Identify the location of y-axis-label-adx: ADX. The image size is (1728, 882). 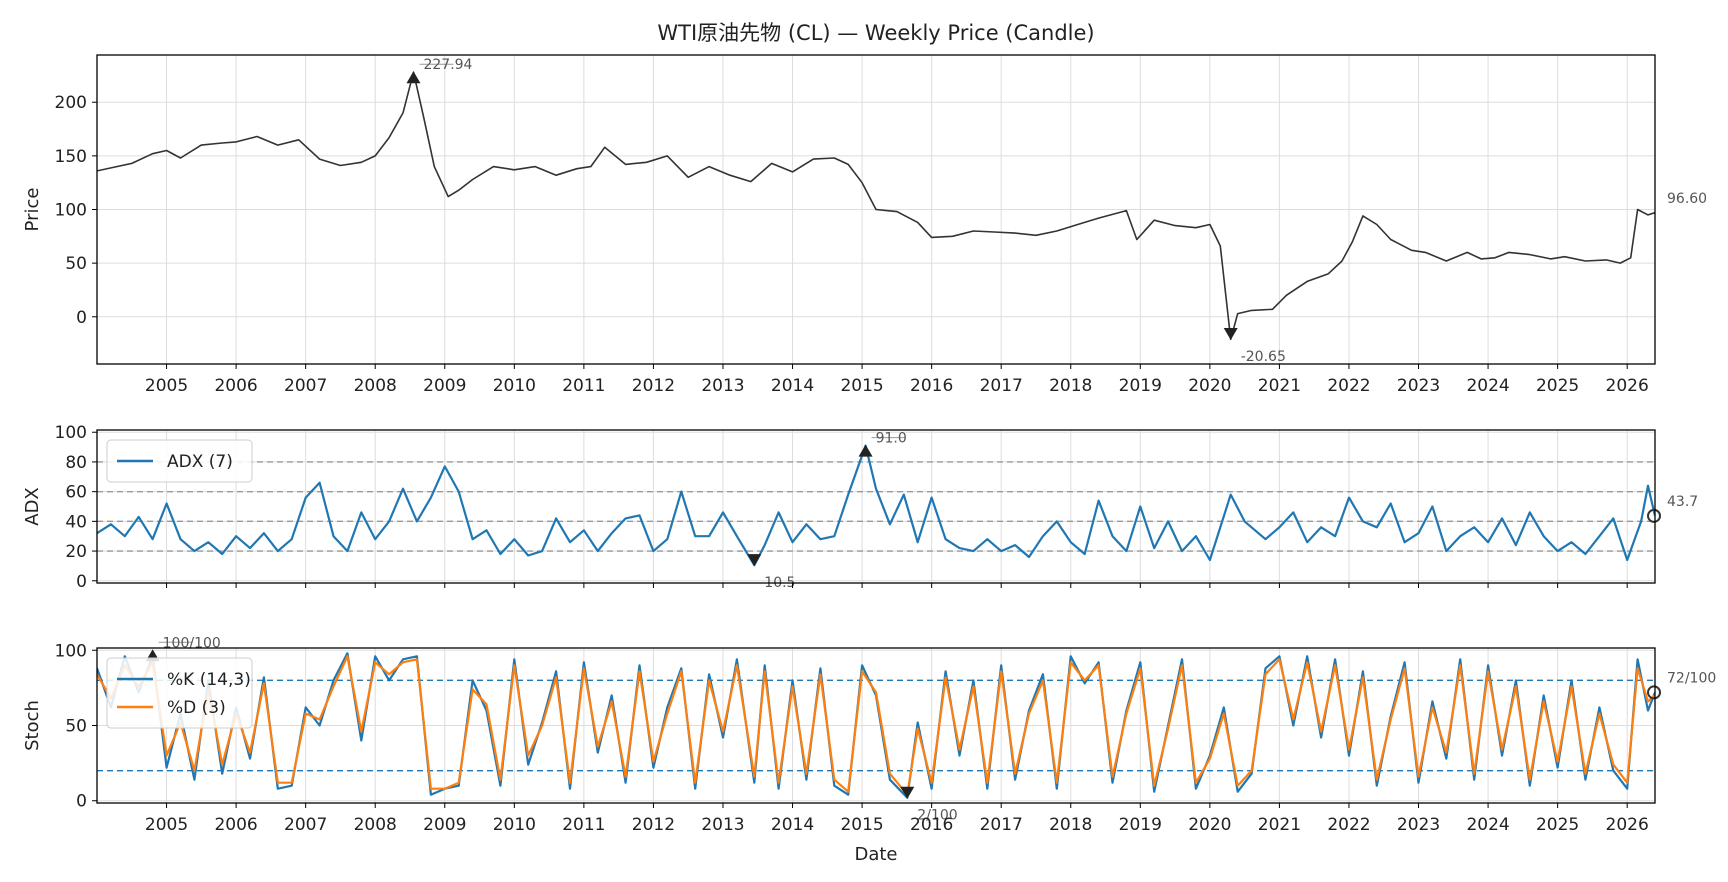
(32, 506).